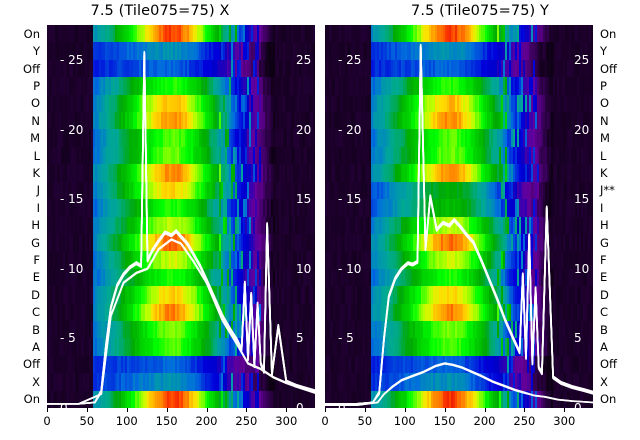 Image resolution: width=640 pixels, height=440 pixels. Describe the element at coordinates (582, 199) in the screenshot. I see `y-tick-inner-right-mirror: 15` at that location.